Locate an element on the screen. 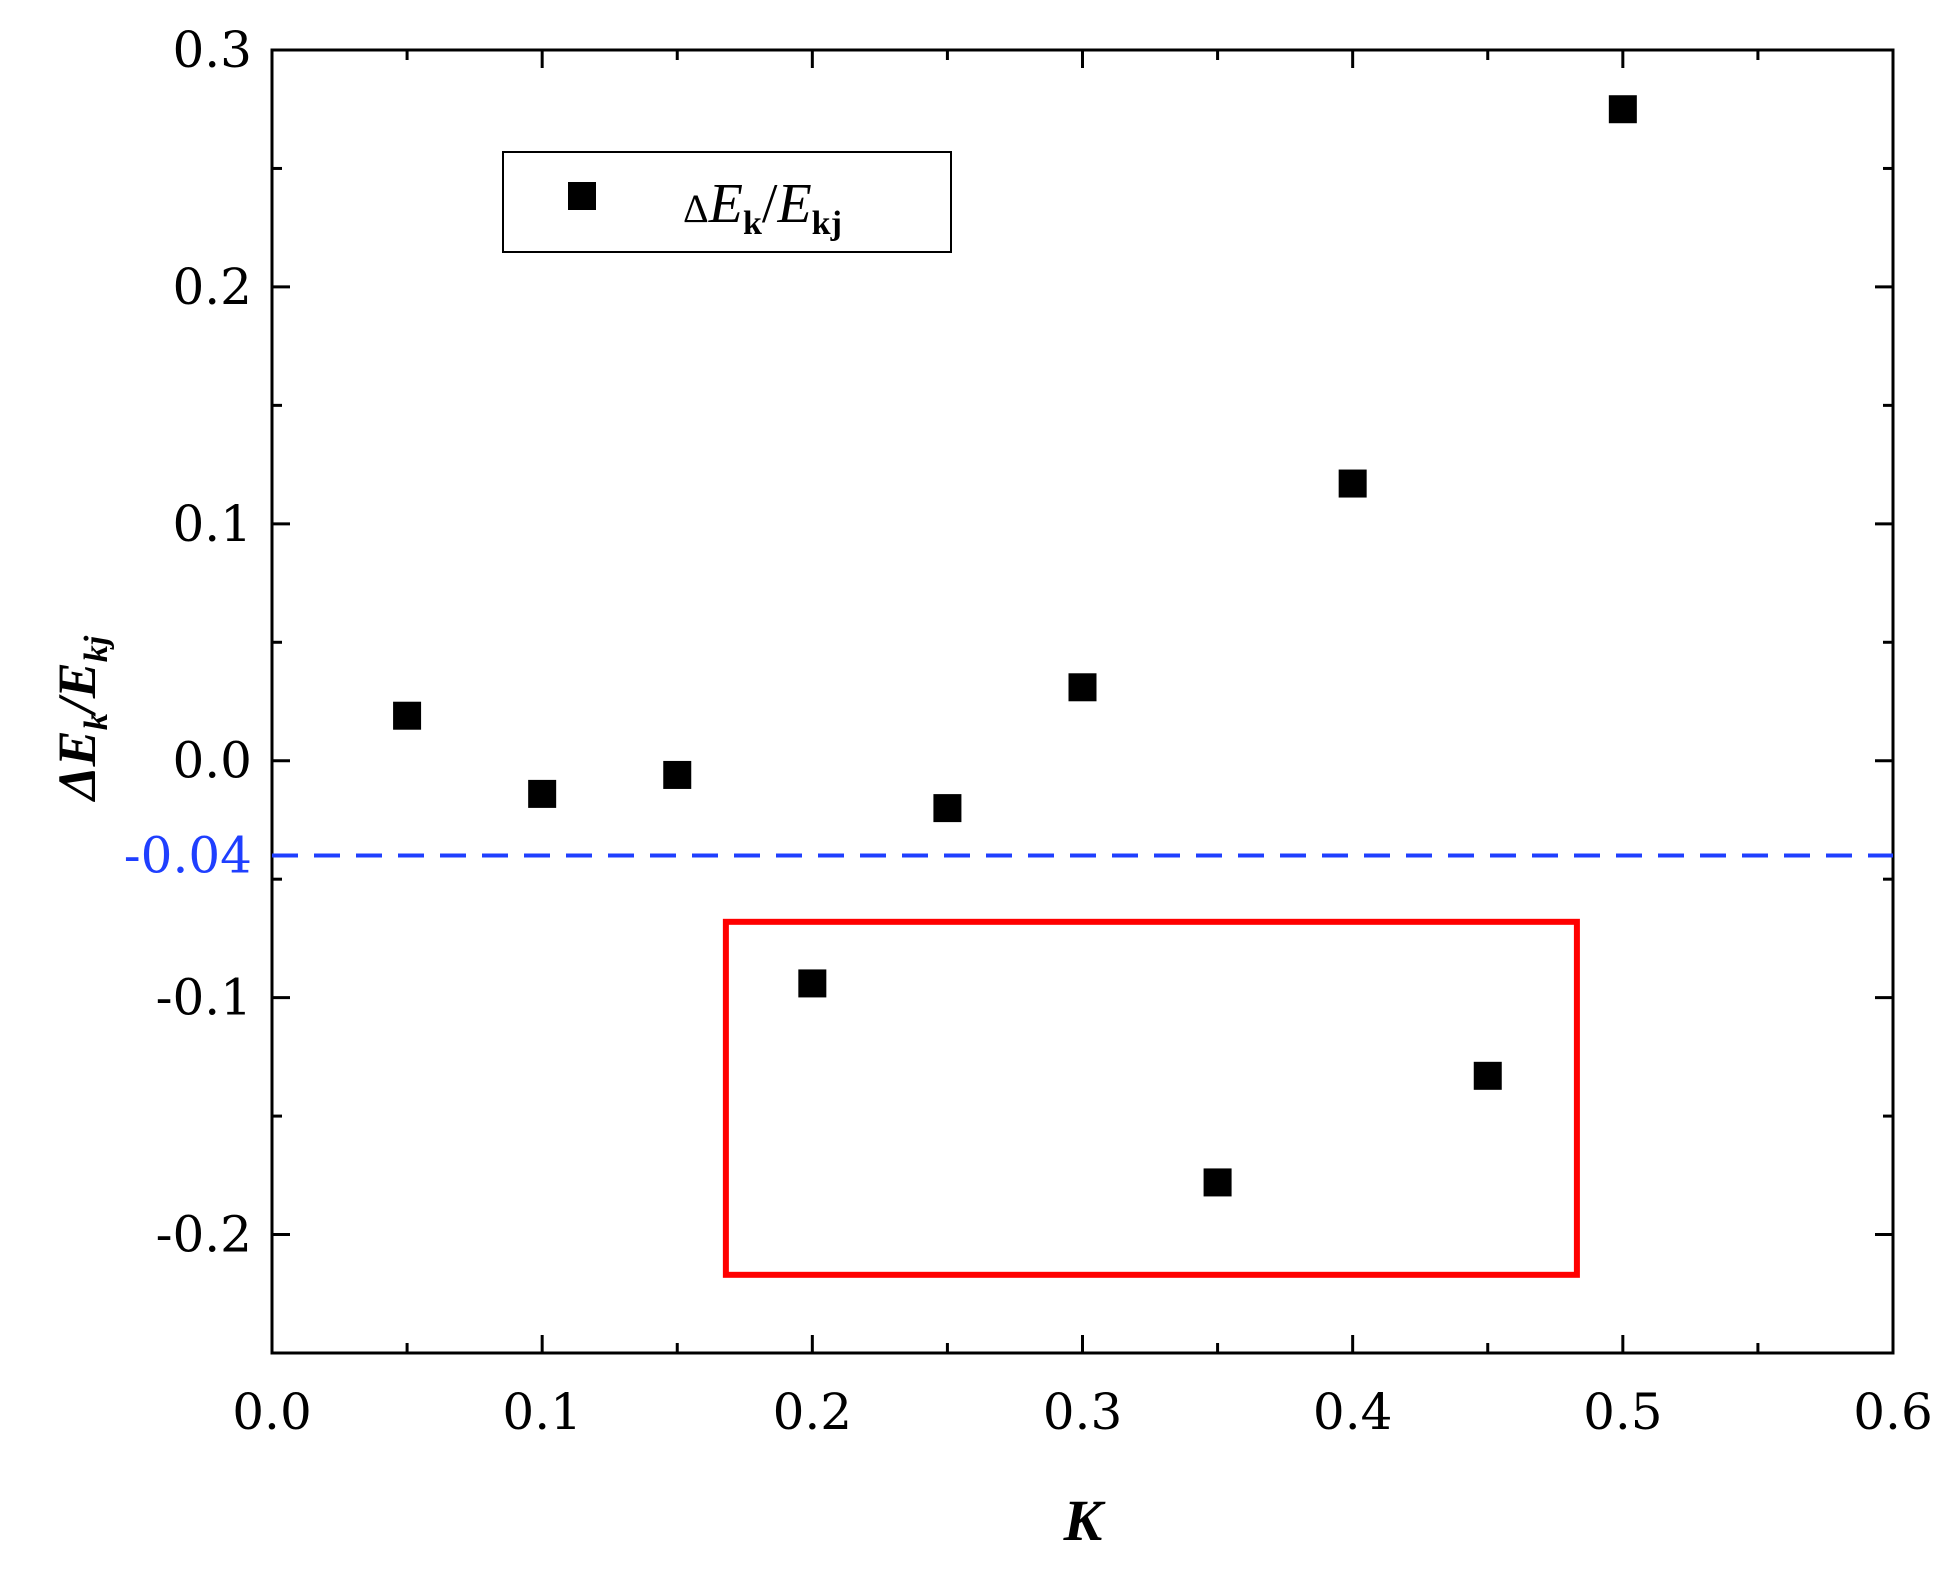  y-title-e2: E is located at coordinates (77, 680).